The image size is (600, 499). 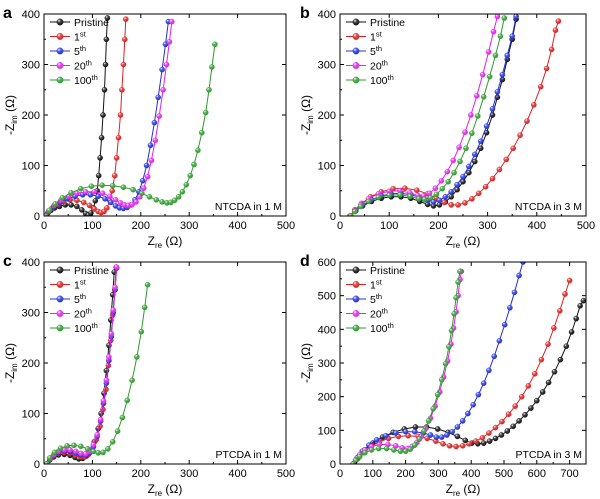 What do you see at coordinates (131, 128) in the screenshot?
I see `series-5-a` at bounding box center [131, 128].